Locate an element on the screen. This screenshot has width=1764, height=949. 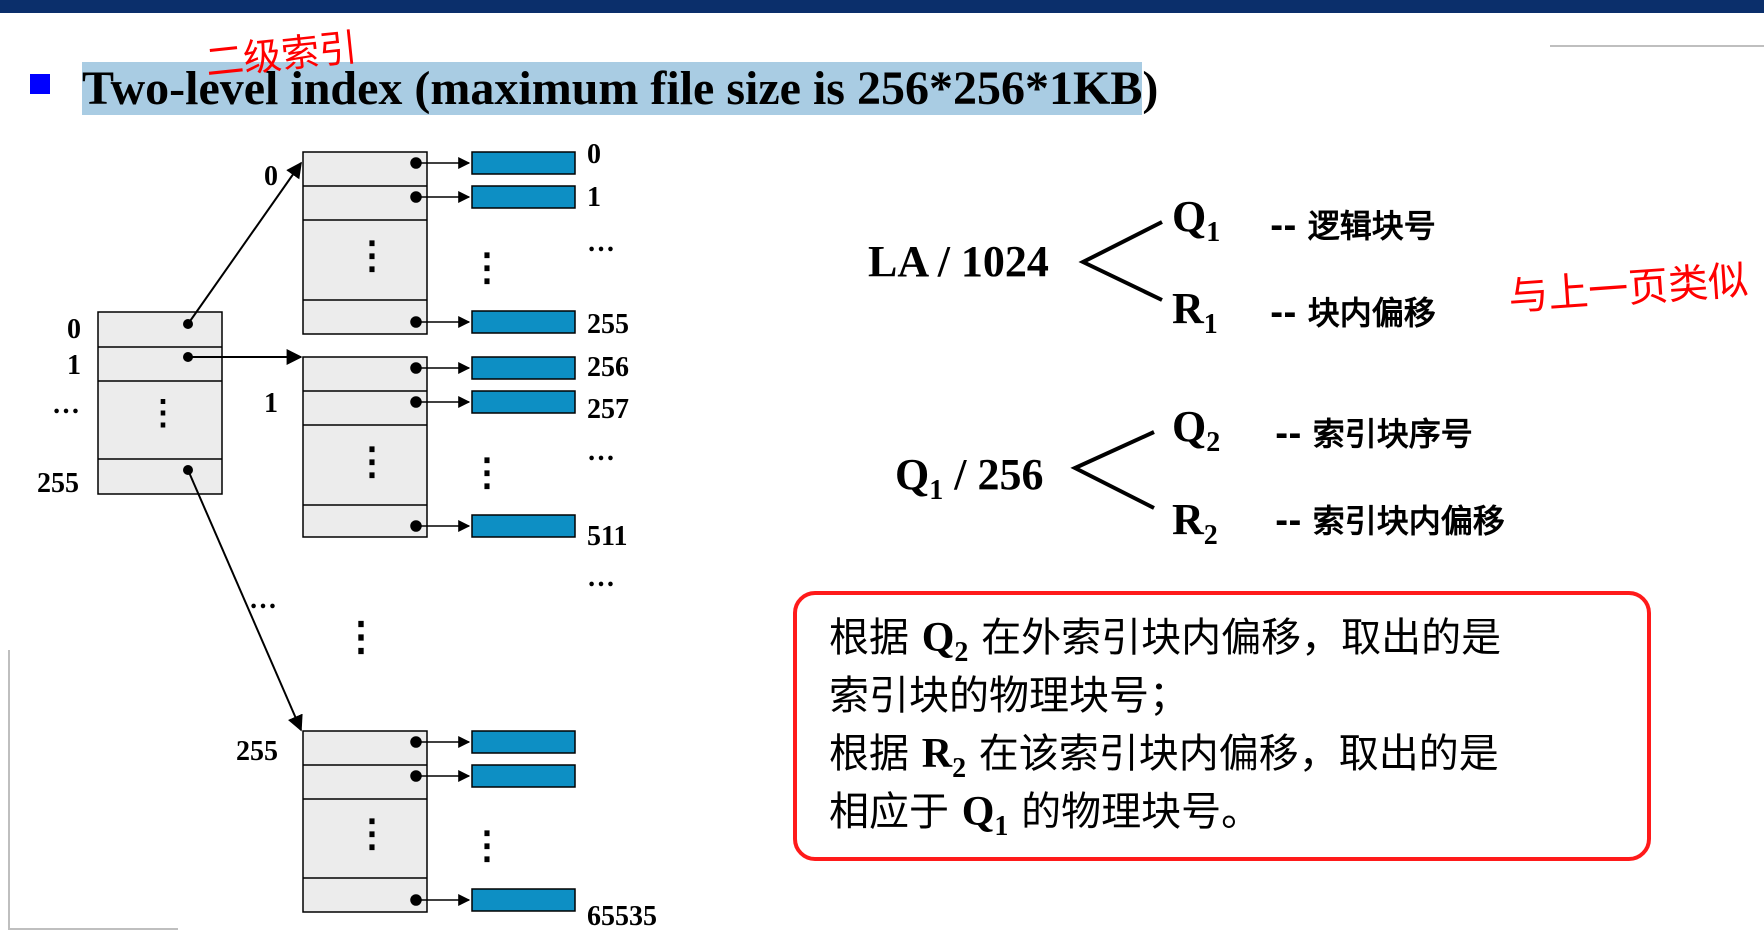
branch-label-0: 0 is located at coordinates (271, 176).